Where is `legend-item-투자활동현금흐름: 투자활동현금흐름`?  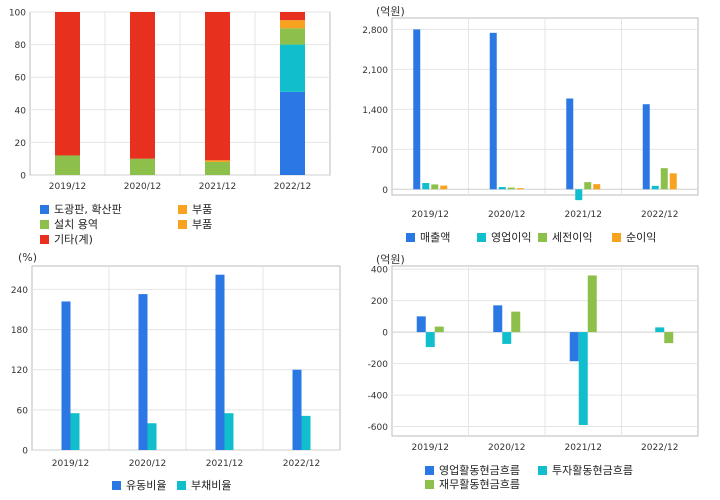
legend-item-투자활동현금흐름: 투자활동현금흐름 is located at coordinates (585, 470).